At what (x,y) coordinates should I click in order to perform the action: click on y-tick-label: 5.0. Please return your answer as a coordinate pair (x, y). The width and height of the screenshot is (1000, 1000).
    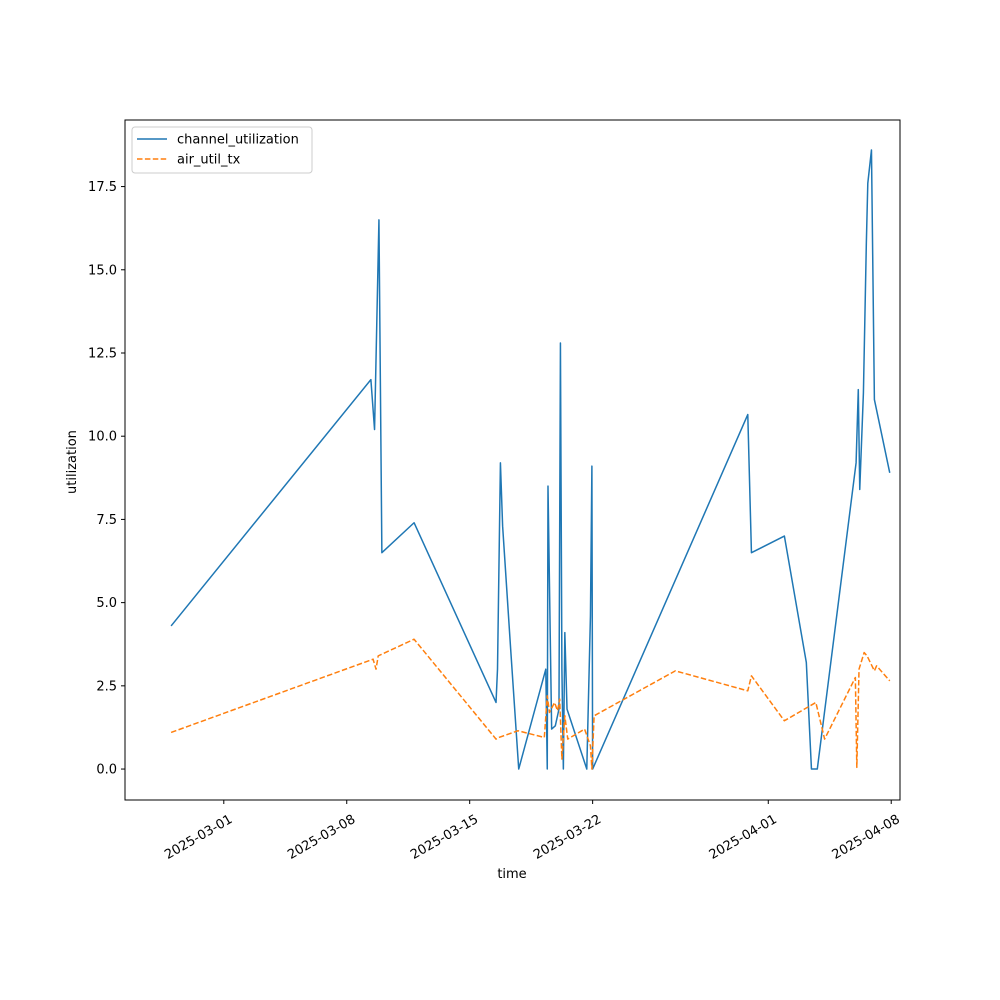
    Looking at the image, I should click on (106, 603).